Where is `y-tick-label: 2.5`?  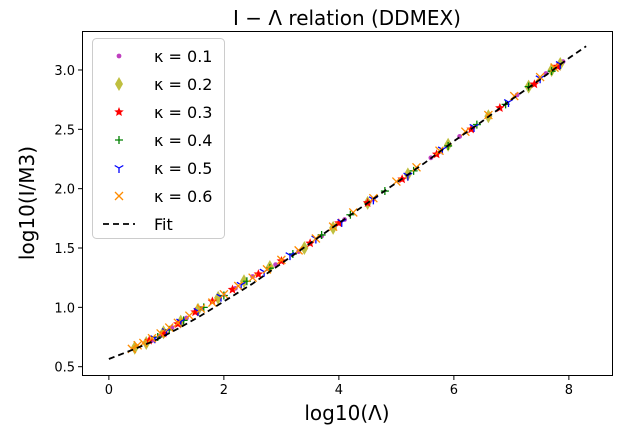
y-tick-label: 2.5 is located at coordinates (64, 130).